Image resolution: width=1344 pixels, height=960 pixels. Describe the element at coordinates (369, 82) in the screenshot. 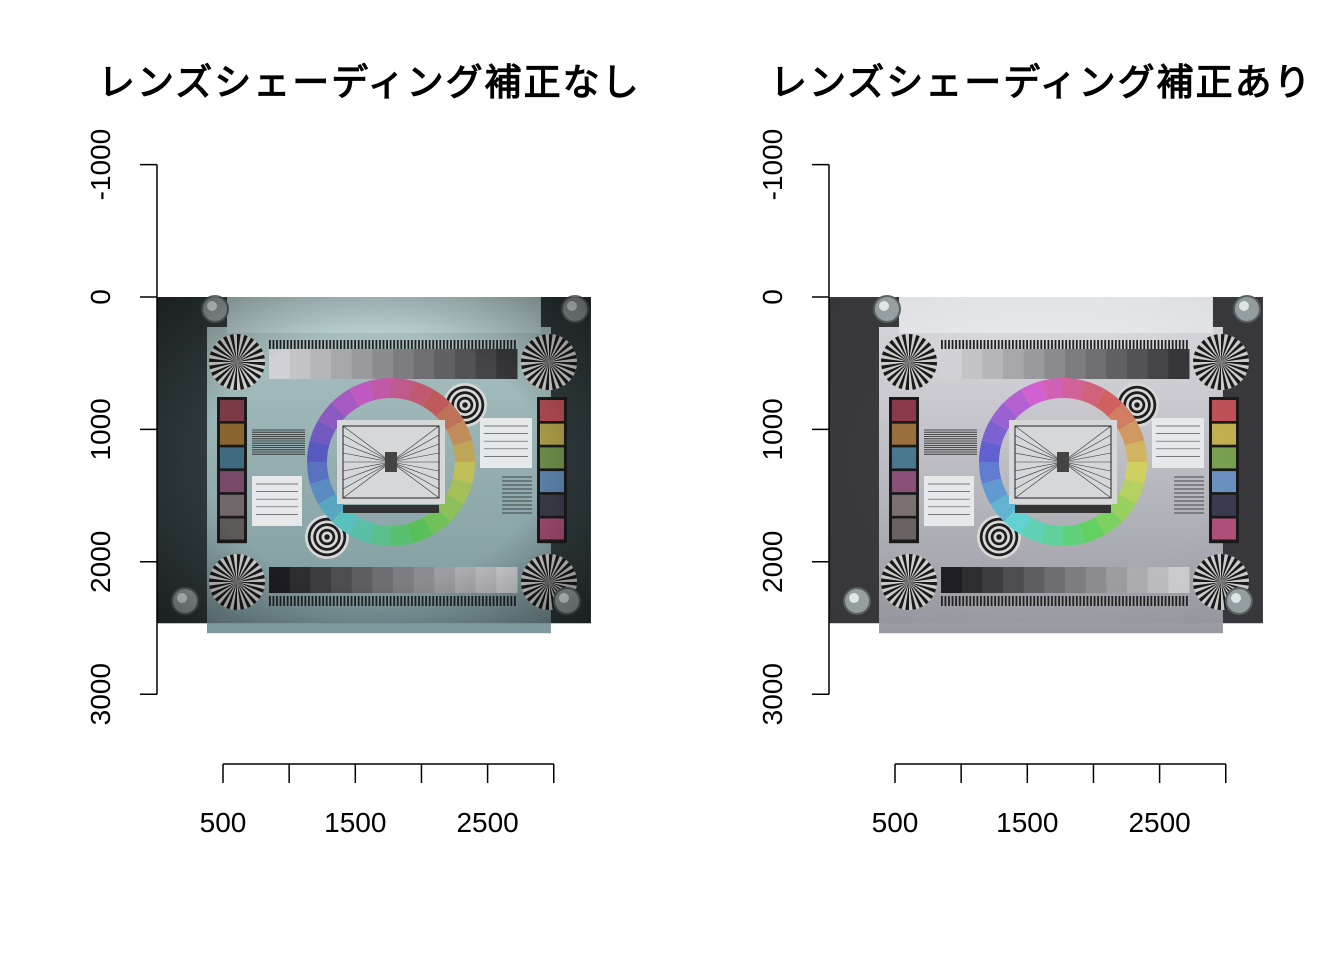

I see `chart-title: レンズシェーディング補正なし` at that location.